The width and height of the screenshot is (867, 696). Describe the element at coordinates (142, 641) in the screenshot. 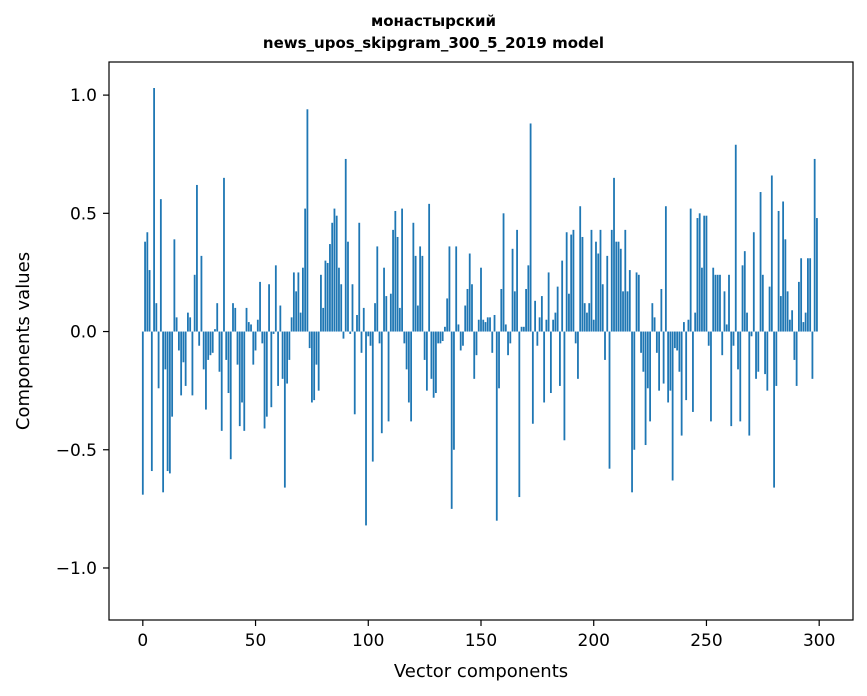

I see `x-tick-label: 0` at that location.